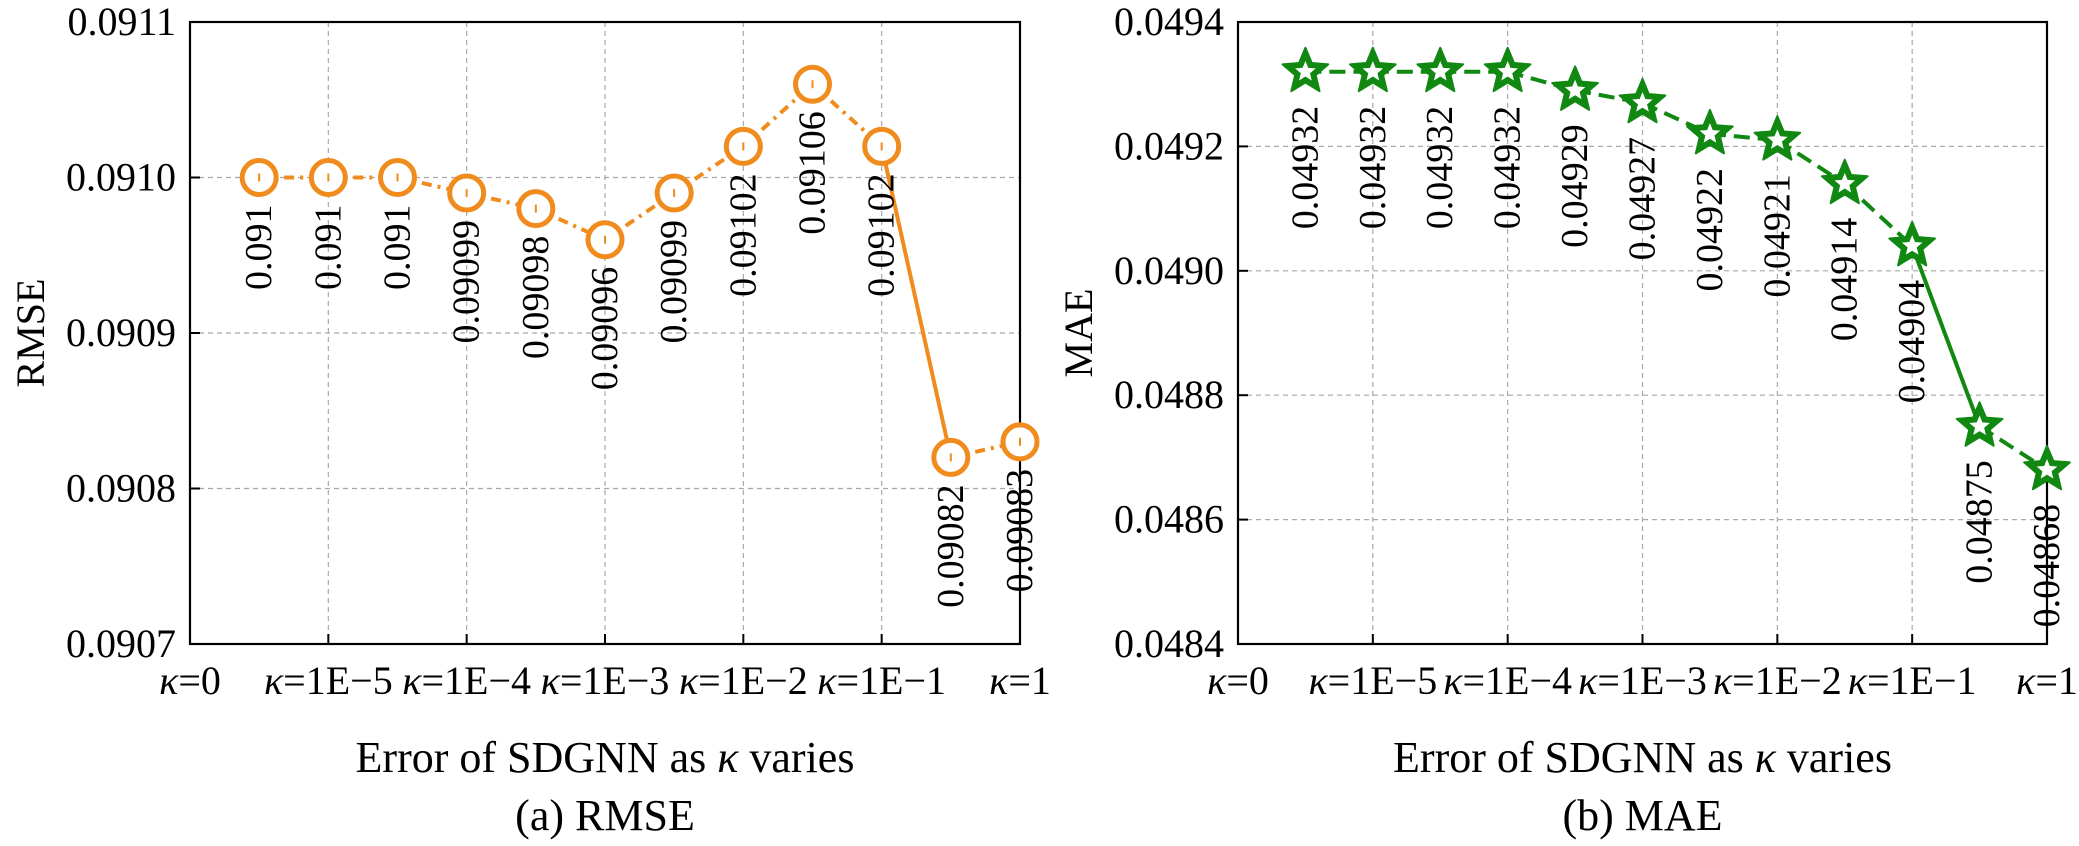  I want to click on mae-x-tick-label: κ=1E−1, so click(1912, 680).